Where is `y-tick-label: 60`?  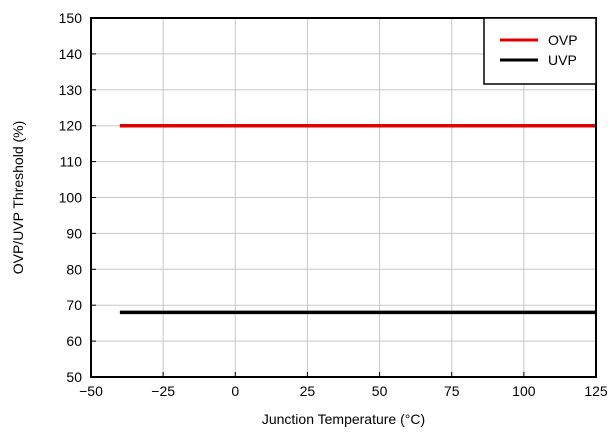 y-tick-label: 60 is located at coordinates (74, 341).